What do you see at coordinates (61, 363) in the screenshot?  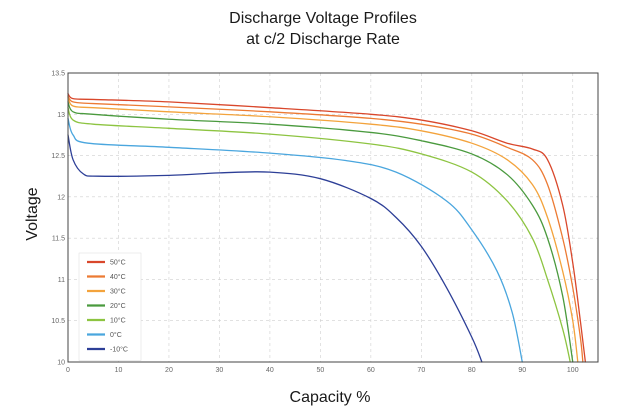 I see `y-tick-label: 10` at bounding box center [61, 363].